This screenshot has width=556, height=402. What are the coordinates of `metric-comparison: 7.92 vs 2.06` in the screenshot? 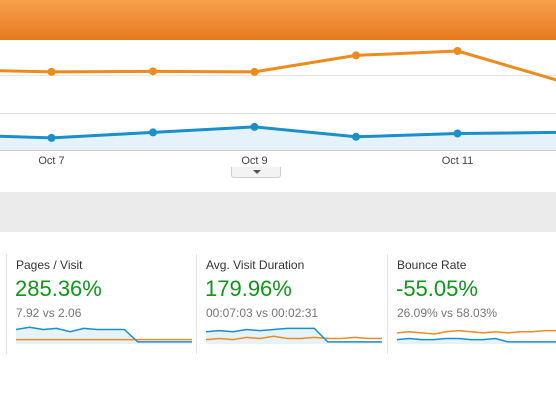 It's located at (49, 313).